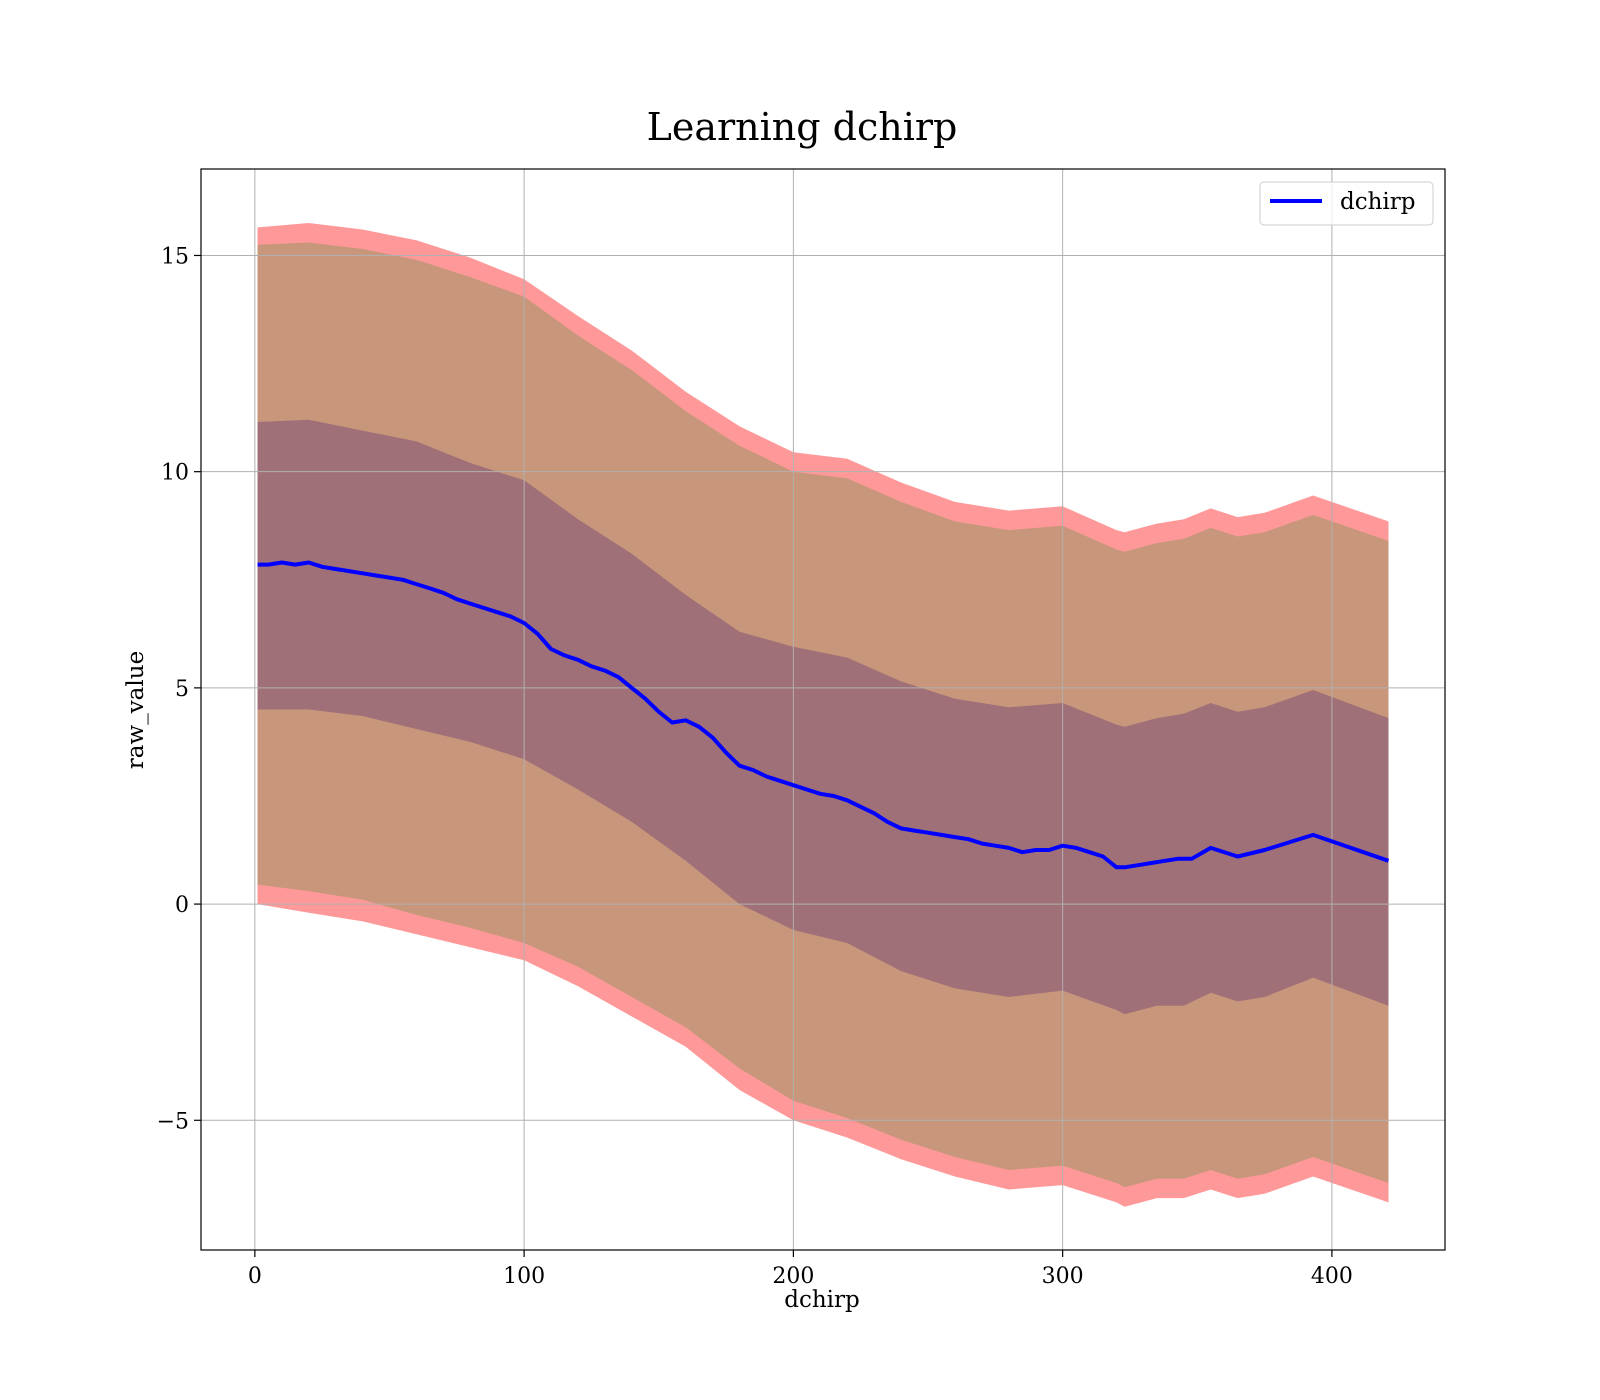 This screenshot has height=1400, width=1600. I want to click on legend: dchirp, so click(1346, 203).